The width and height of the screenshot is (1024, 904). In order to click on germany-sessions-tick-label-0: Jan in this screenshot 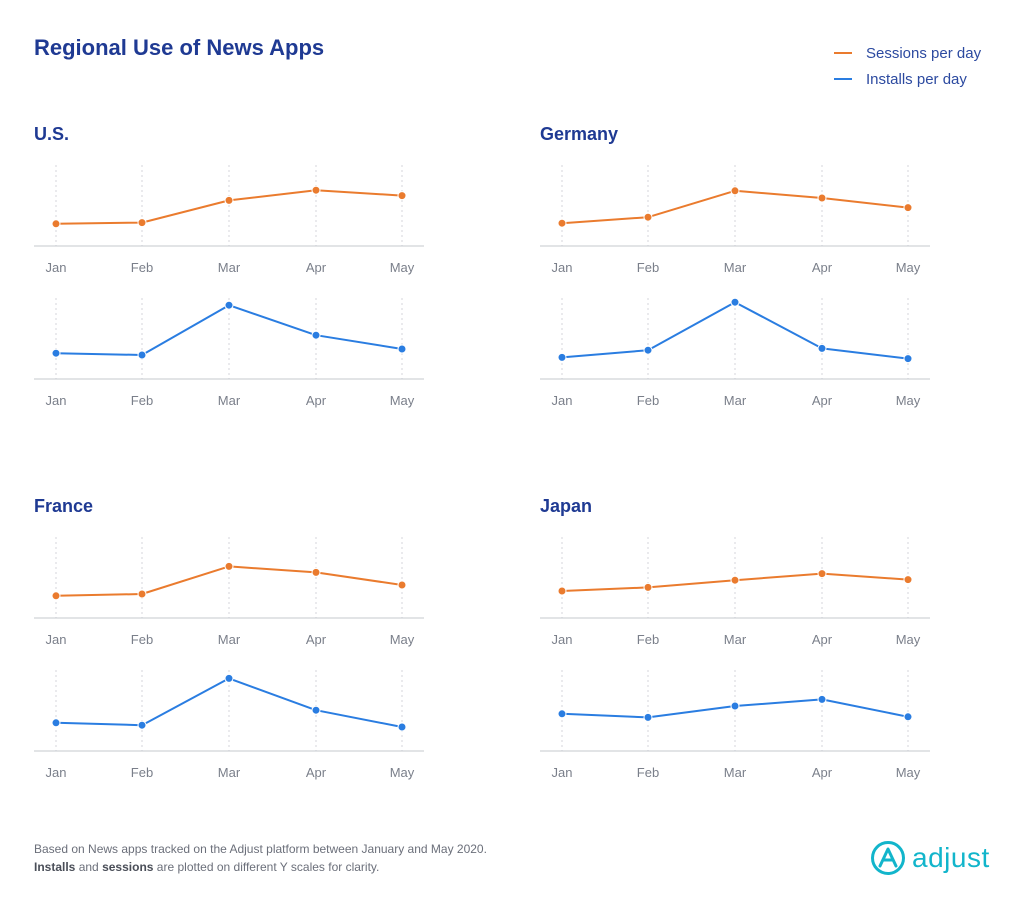, I will do `click(562, 267)`.